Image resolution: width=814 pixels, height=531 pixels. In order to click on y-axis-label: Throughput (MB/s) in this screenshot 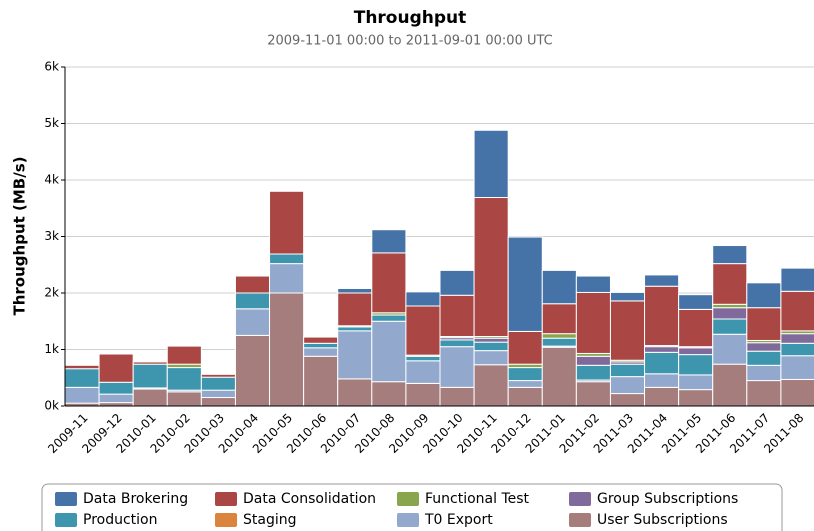, I will do `click(20, 236)`.